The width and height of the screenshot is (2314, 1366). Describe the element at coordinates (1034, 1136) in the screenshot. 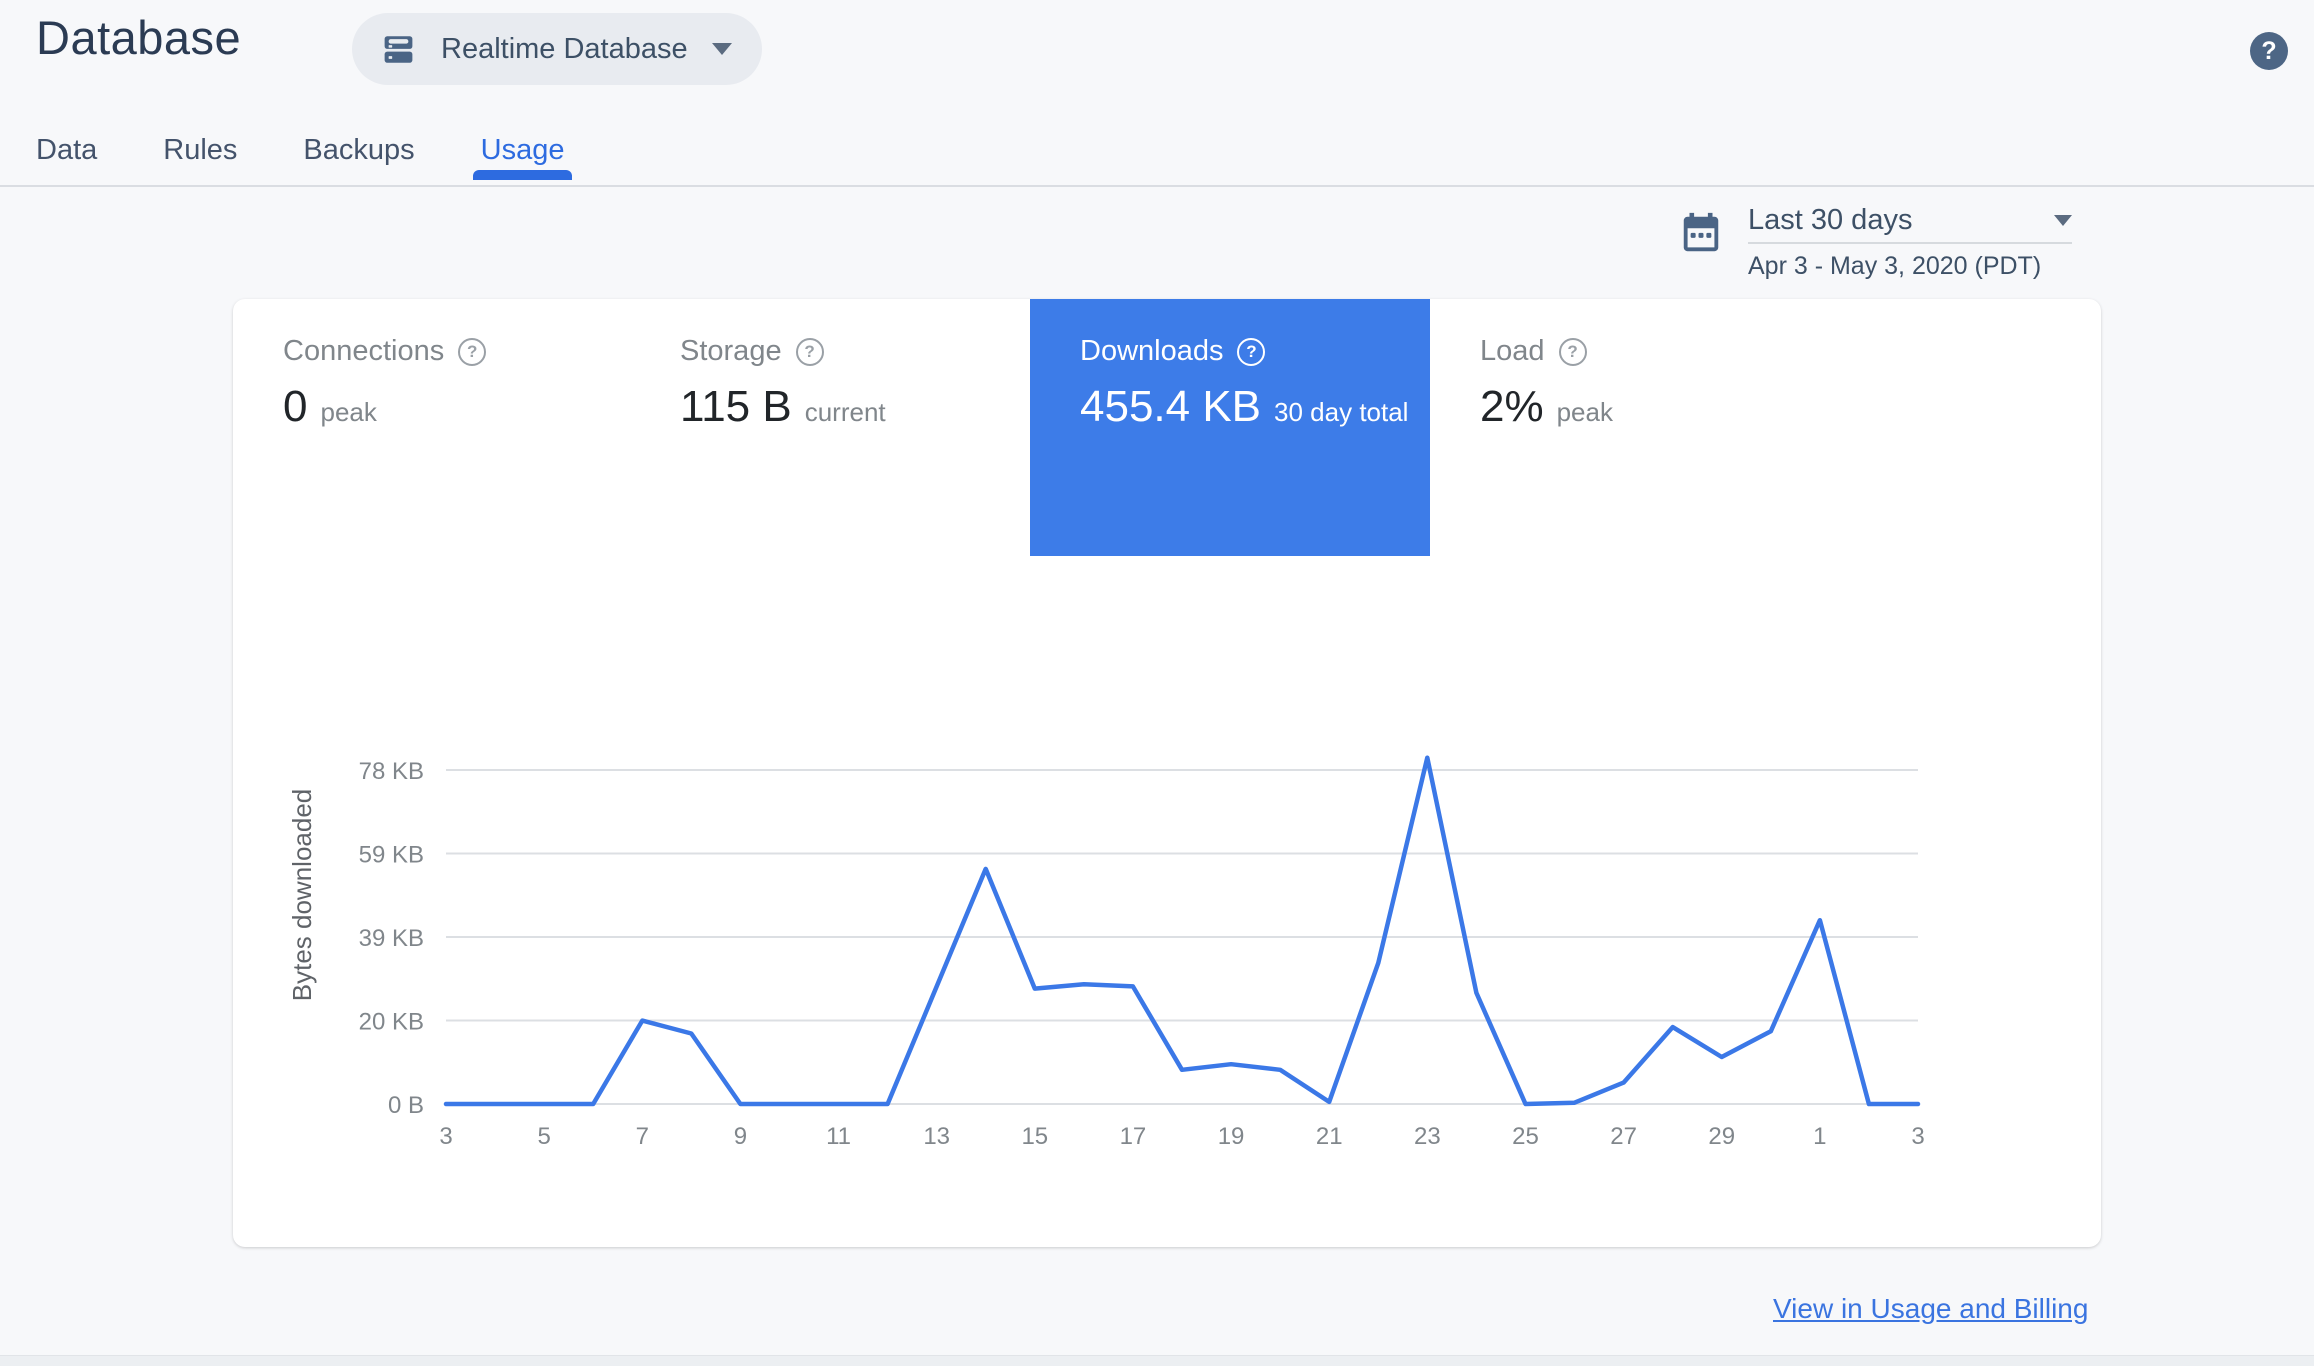

I see `svg-text: 15` at that location.